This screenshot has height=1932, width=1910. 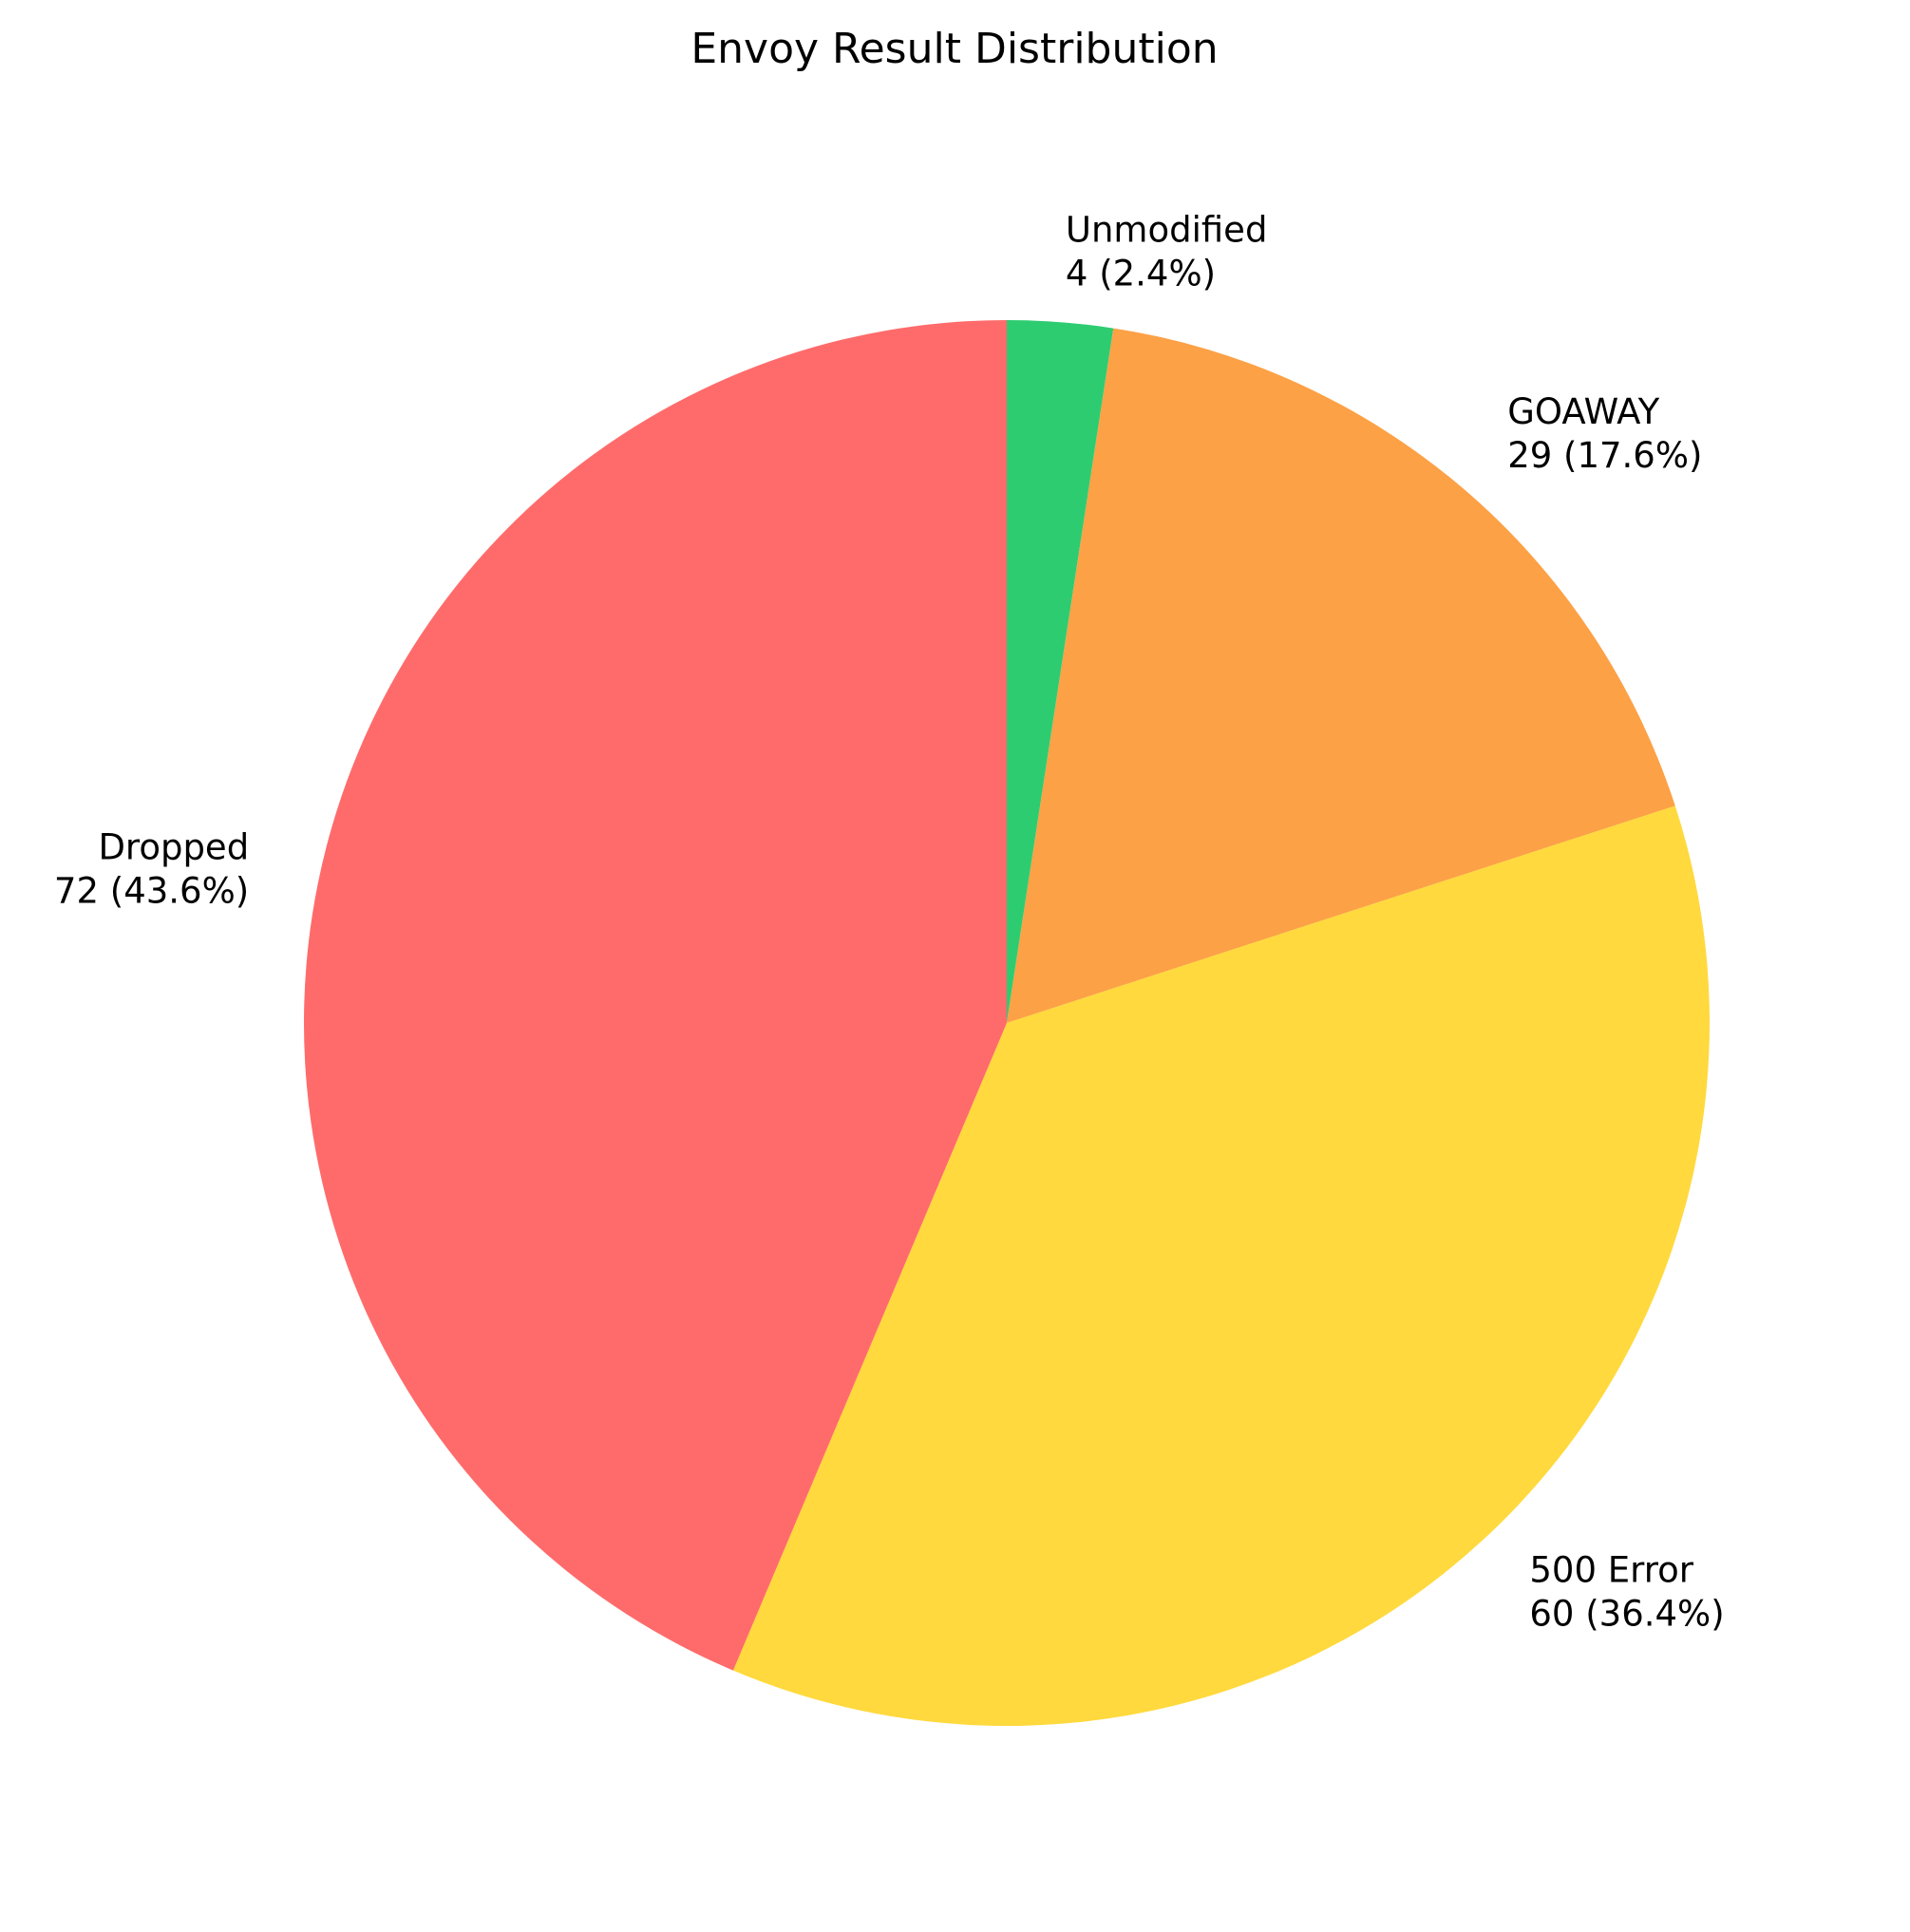 What do you see at coordinates (151, 890) in the screenshot?
I see `slice-label-value: 72 (43.6%)` at bounding box center [151, 890].